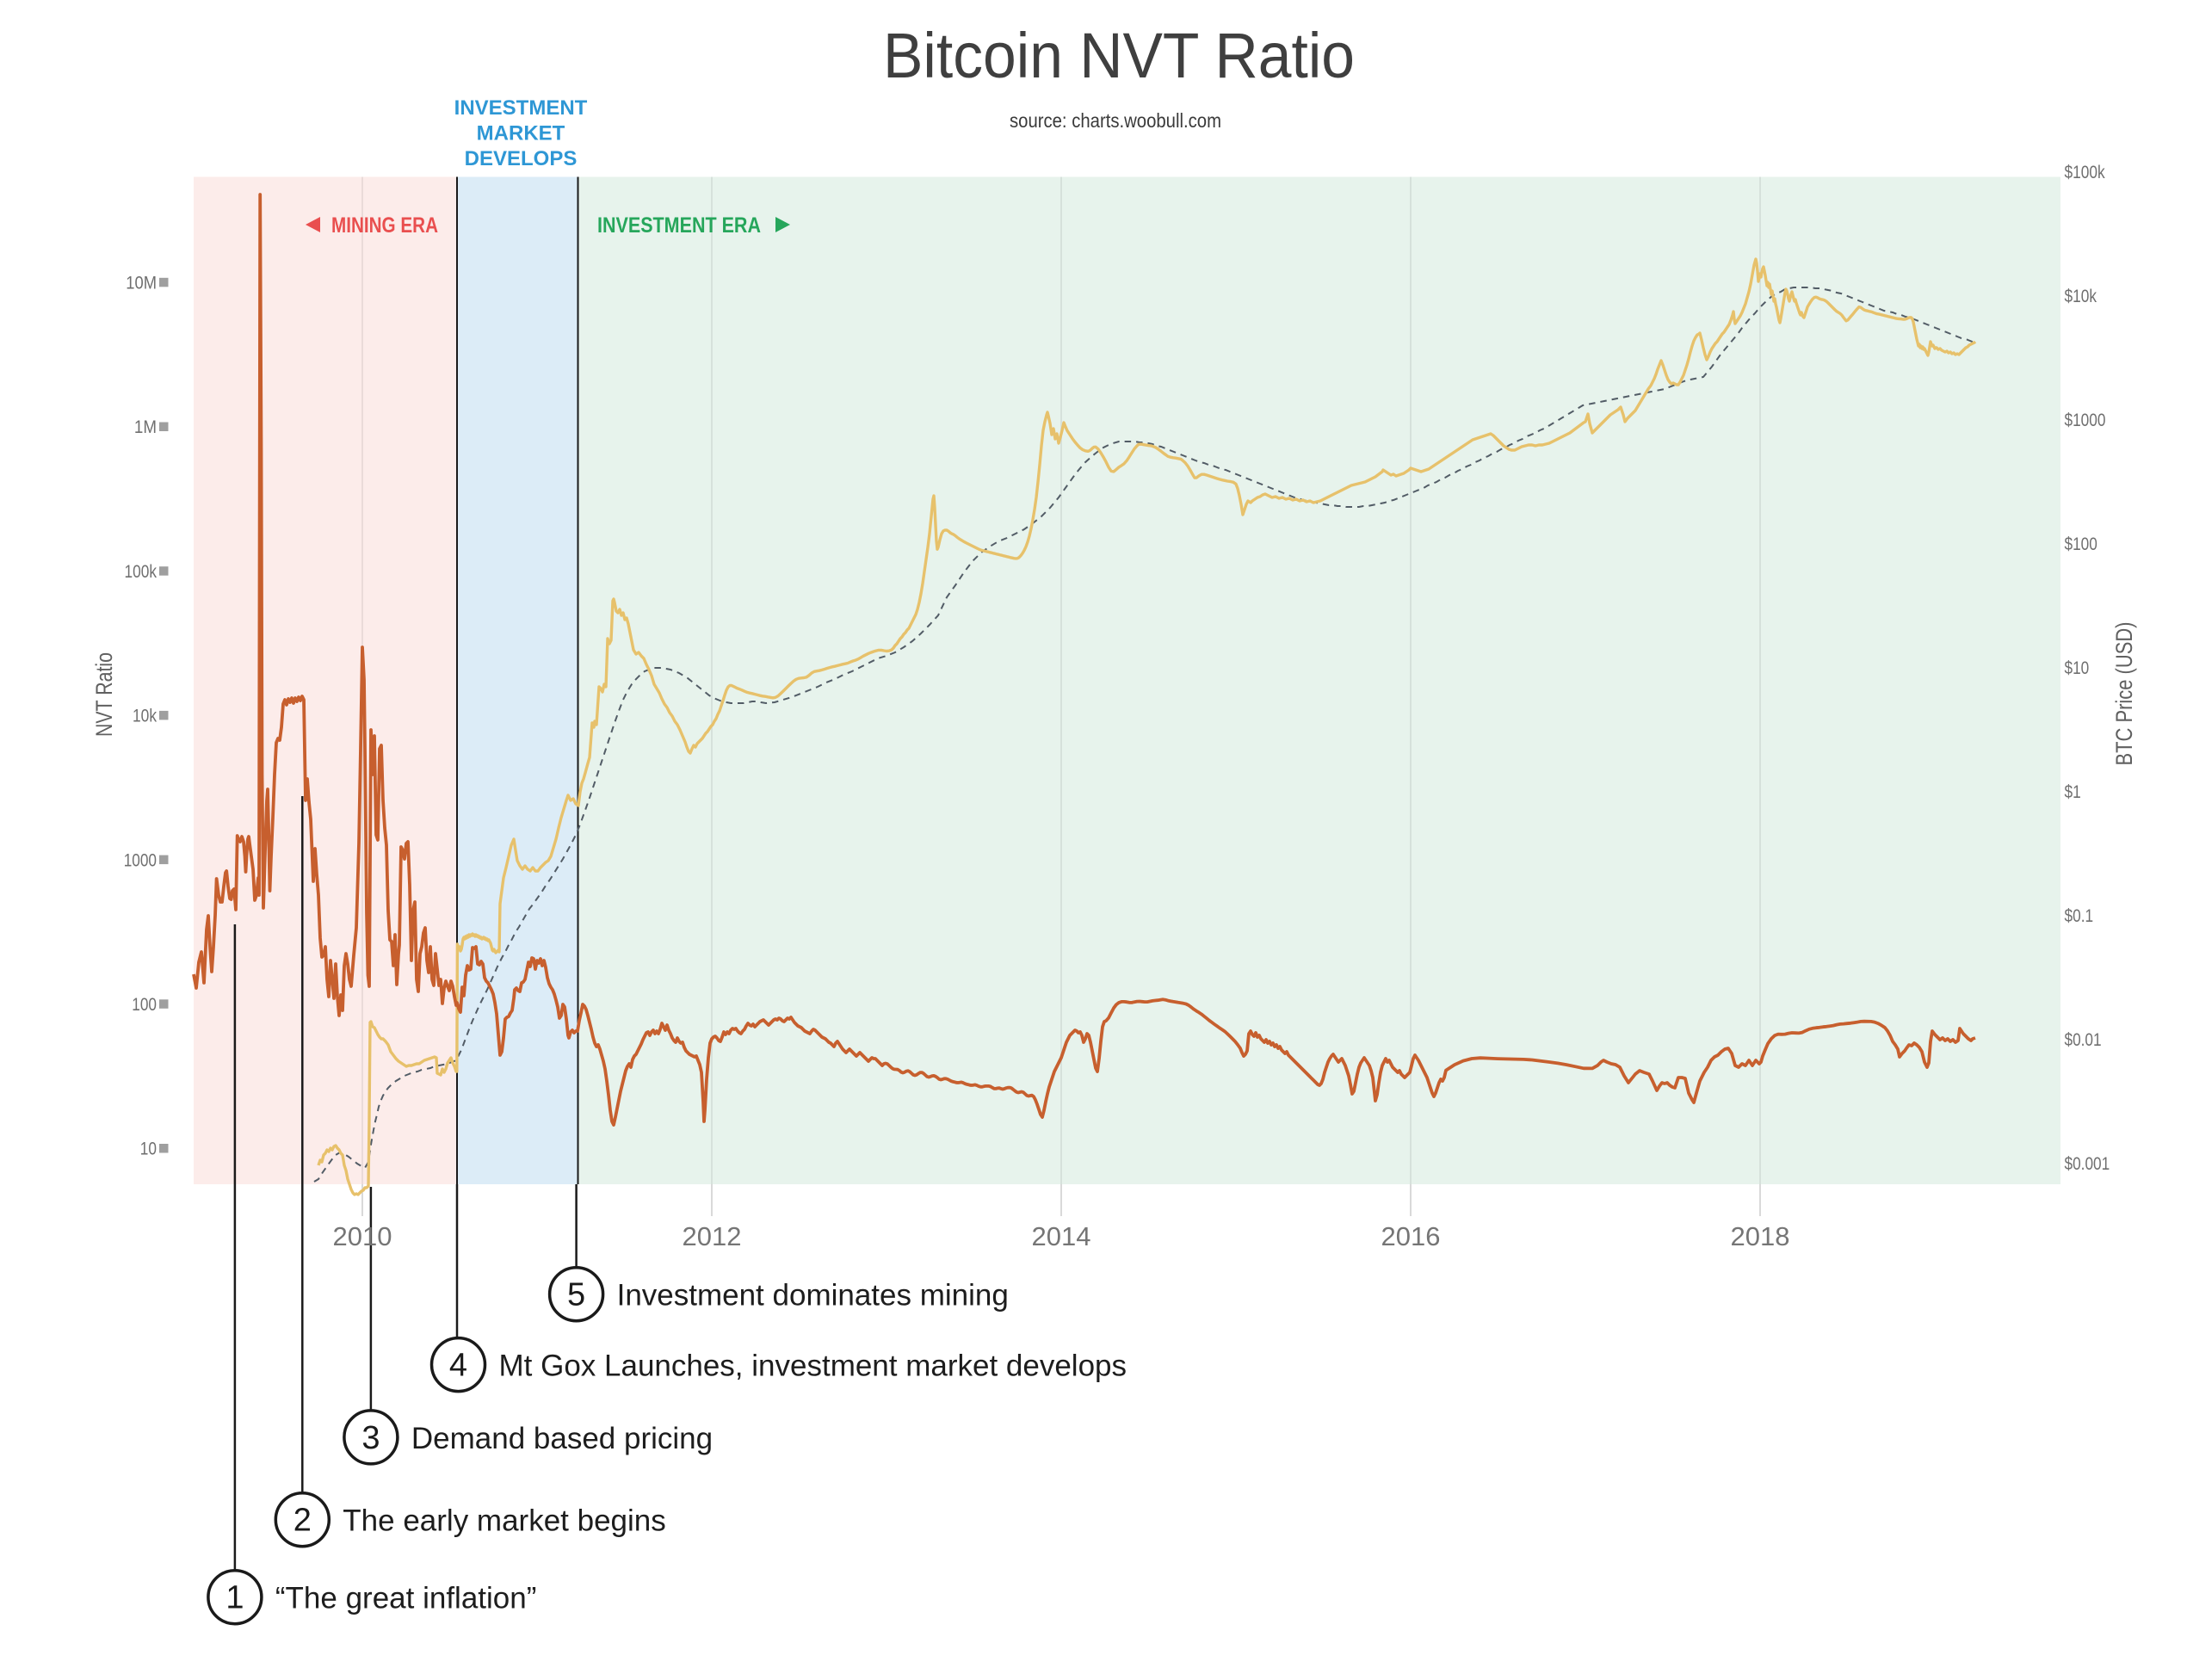 This screenshot has width=2187, height=1680. I want to click on svg-text: source: charts.woobull.com, so click(1115, 120).